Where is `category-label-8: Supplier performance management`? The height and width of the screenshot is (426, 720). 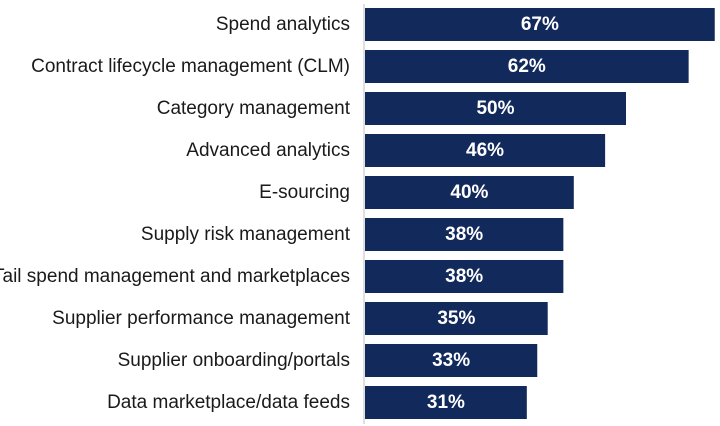 category-label-8: Supplier performance management is located at coordinates (201, 318).